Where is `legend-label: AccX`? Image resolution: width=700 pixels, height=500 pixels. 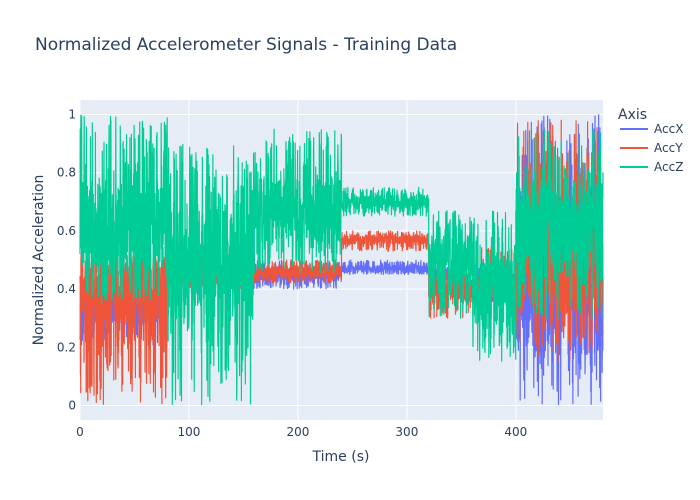 legend-label: AccX is located at coordinates (668, 129).